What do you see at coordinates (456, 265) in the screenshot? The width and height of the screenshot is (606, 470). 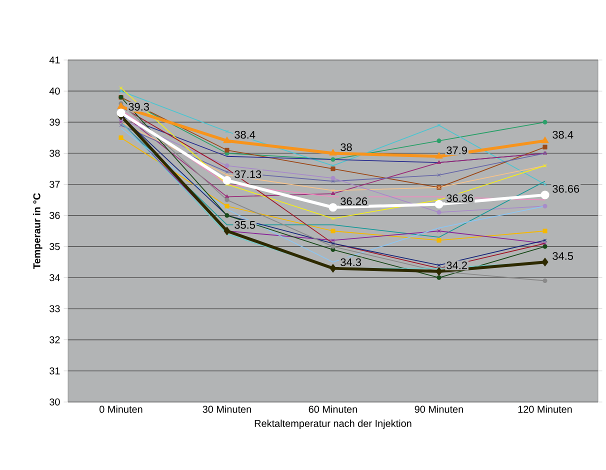 I see `data-label: 34.2` at bounding box center [456, 265].